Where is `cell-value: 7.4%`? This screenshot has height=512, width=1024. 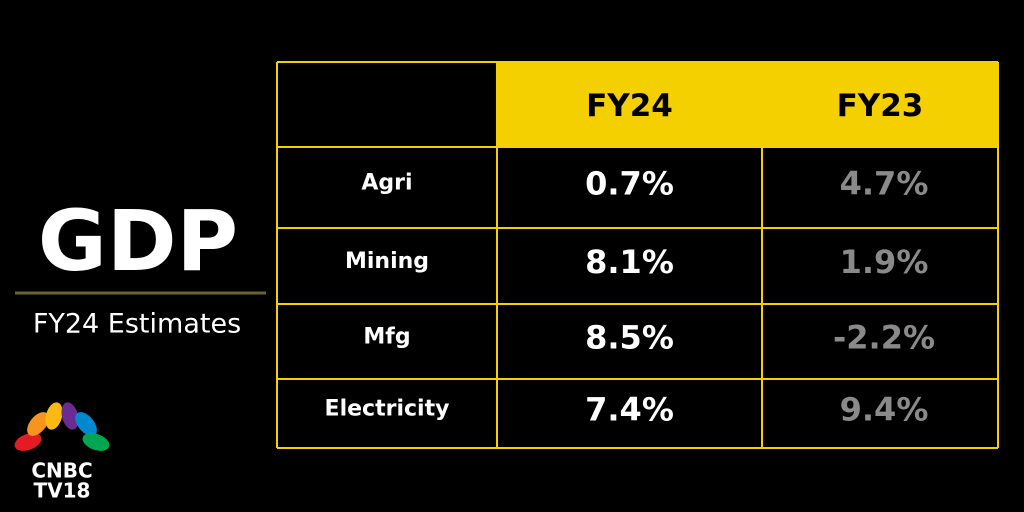 cell-value: 7.4% is located at coordinates (629, 410).